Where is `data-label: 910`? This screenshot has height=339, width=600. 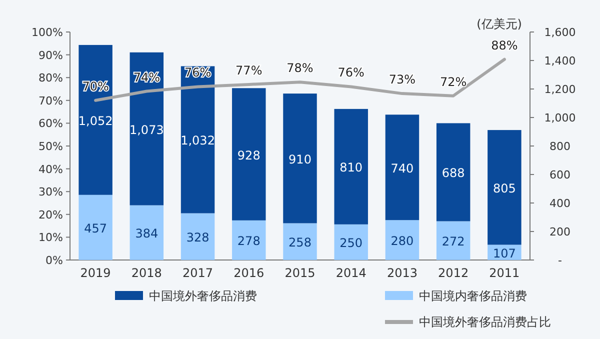 data-label: 910 is located at coordinates (300, 159).